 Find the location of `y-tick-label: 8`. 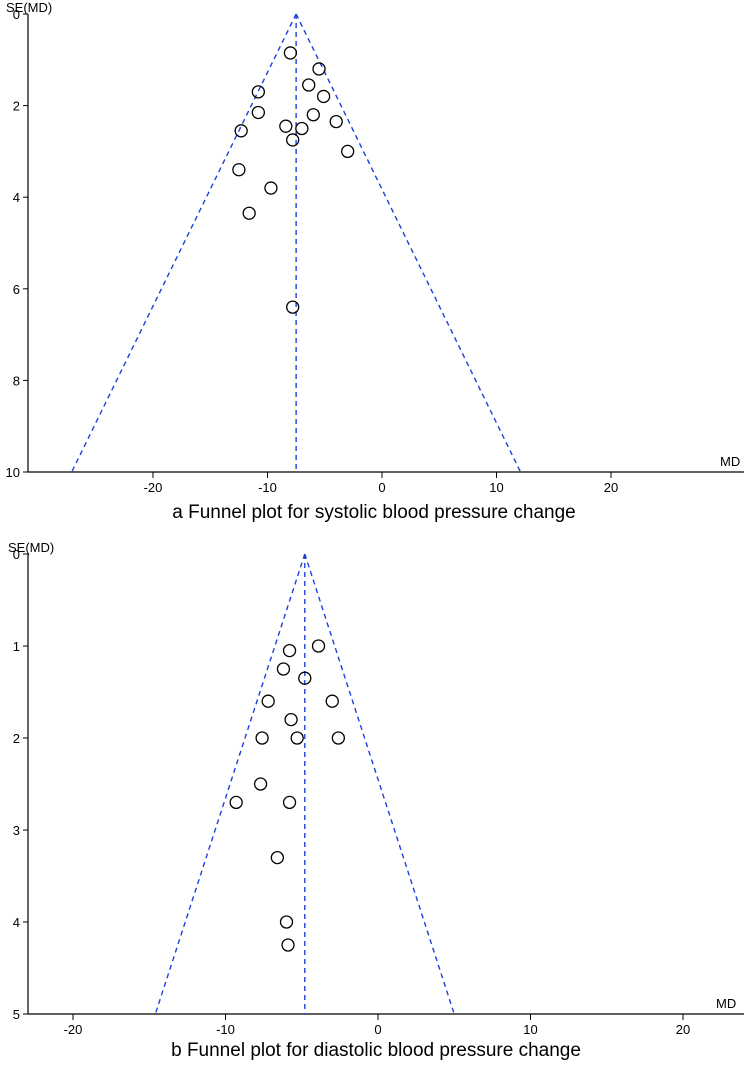

y-tick-label: 8 is located at coordinates (16, 380).